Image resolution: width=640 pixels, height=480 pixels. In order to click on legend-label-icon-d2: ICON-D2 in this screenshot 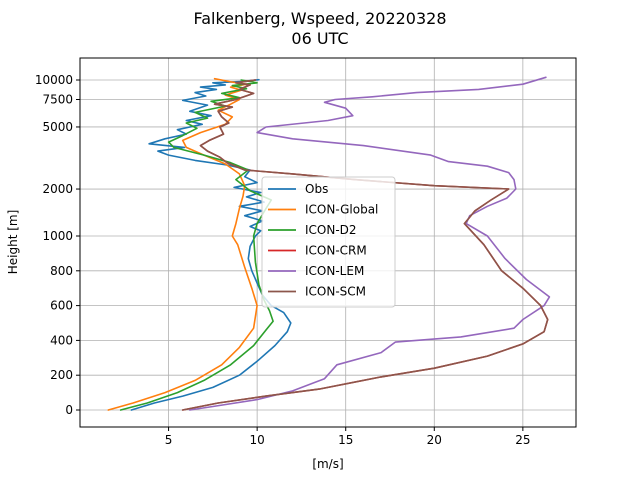, I will do `click(331, 230)`.